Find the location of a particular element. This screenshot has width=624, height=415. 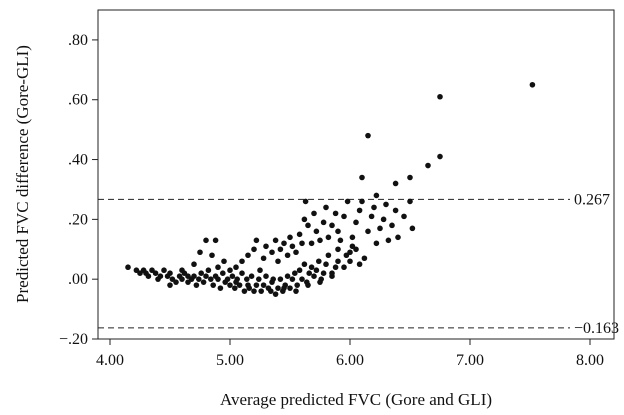

reference-line-label: 0.267 is located at coordinates (592, 199).